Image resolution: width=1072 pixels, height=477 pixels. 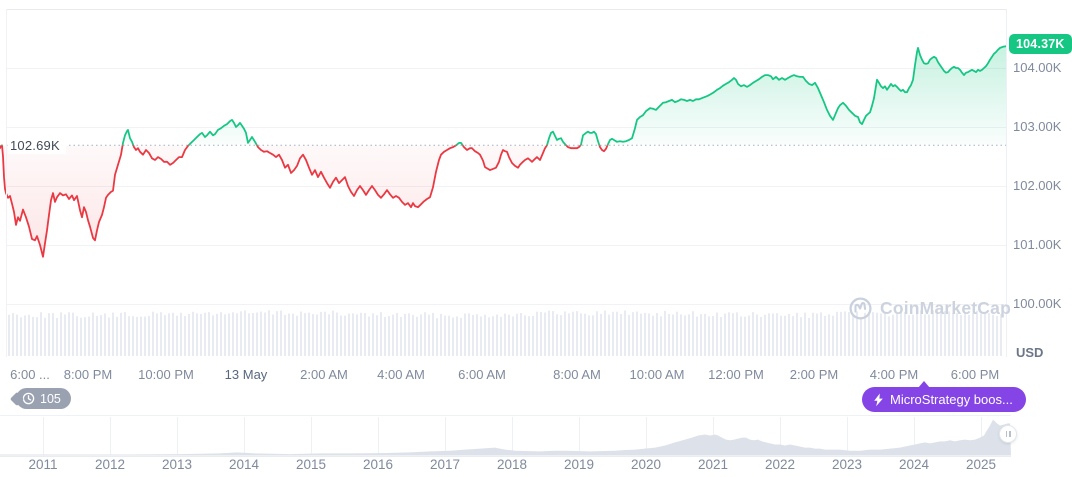 What do you see at coordinates (244, 464) in the screenshot?
I see `timeline-year-label: 2014` at bounding box center [244, 464].